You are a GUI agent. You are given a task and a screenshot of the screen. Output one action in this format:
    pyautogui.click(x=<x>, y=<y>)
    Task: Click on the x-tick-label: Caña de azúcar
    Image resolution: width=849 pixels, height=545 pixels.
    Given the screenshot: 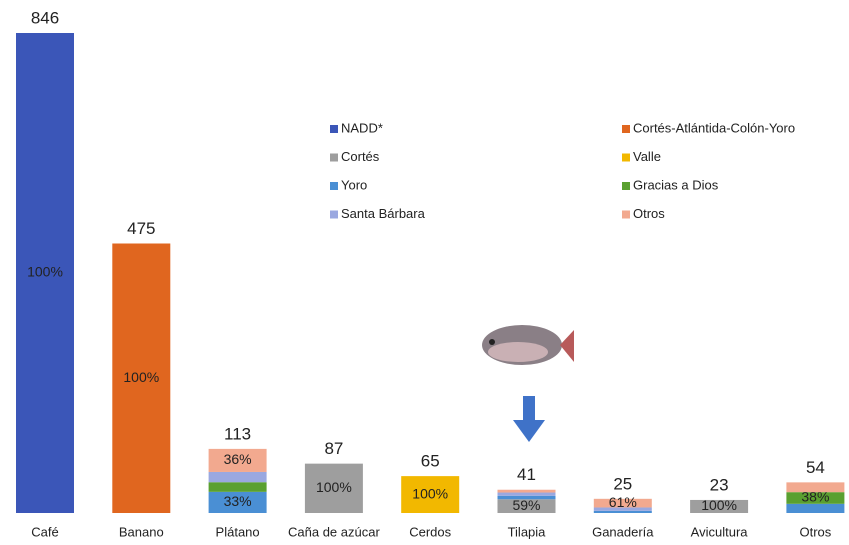 What is the action you would take?
    pyautogui.click(x=334, y=531)
    